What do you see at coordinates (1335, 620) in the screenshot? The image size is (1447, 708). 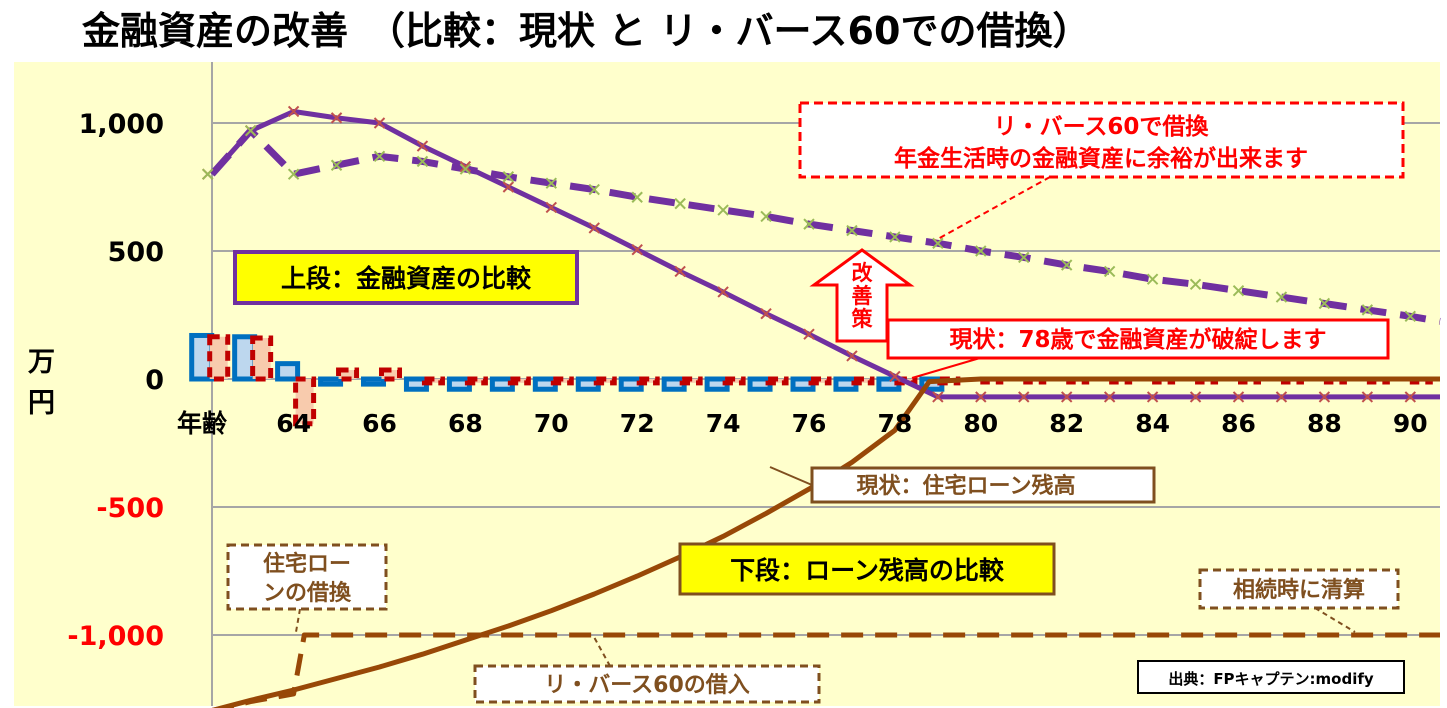 I see `settlement-box-leader` at bounding box center [1335, 620].